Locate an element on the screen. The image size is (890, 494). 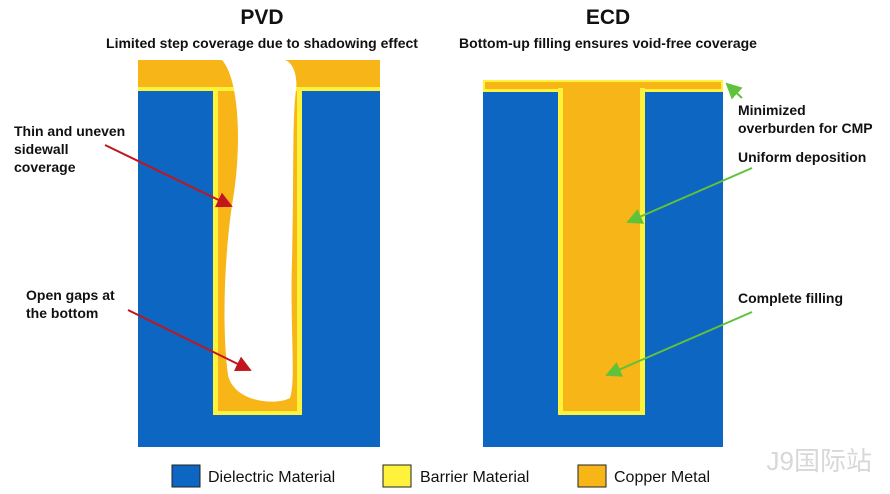
panel-title: ECD is located at coordinates (608, 17).